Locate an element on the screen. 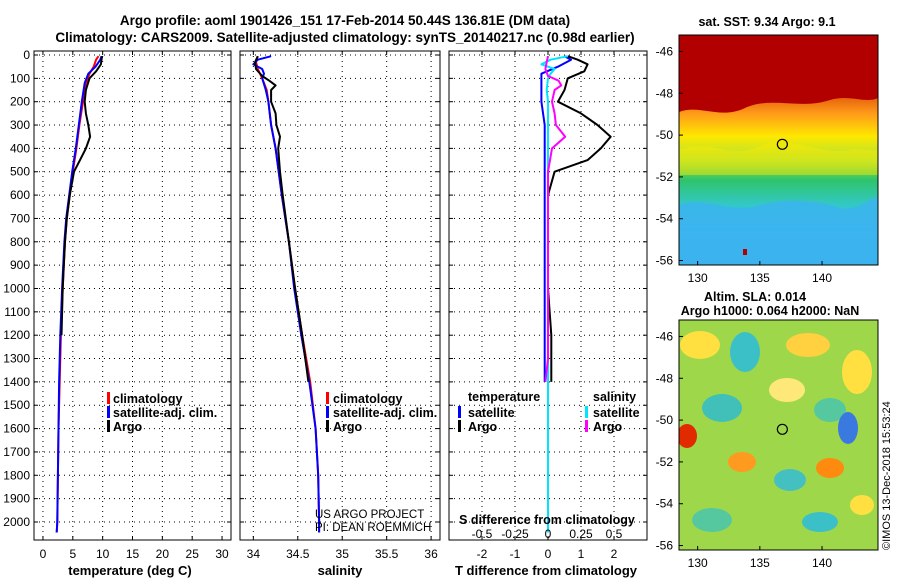 Image resolution: width=900 pixels, height=580 pixels. project-text: US ARGO PROJECT is located at coordinates (369, 515).